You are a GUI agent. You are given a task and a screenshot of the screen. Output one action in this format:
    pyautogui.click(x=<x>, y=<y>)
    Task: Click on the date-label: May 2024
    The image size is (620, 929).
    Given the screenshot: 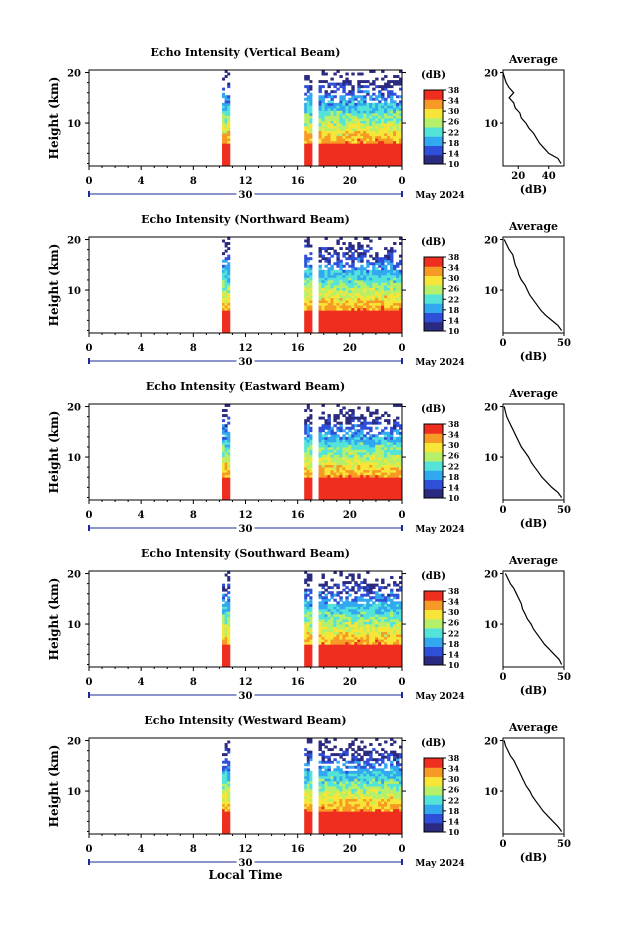 What is the action you would take?
    pyautogui.click(x=439, y=530)
    